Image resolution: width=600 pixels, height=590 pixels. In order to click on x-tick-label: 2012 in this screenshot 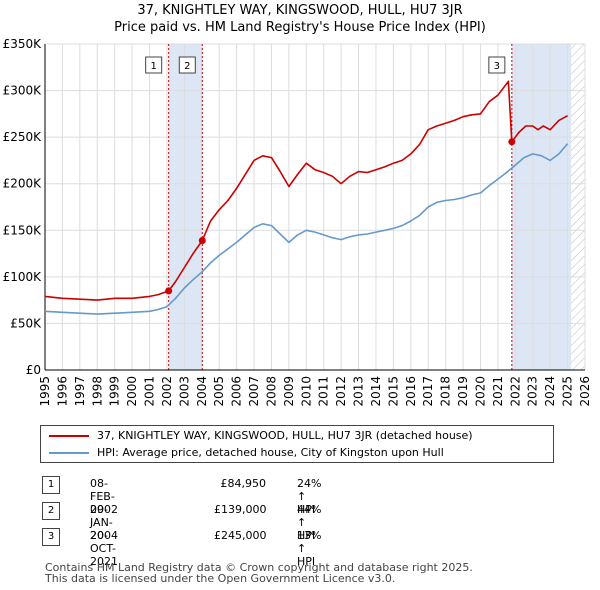, I will do `click(341, 391)`.